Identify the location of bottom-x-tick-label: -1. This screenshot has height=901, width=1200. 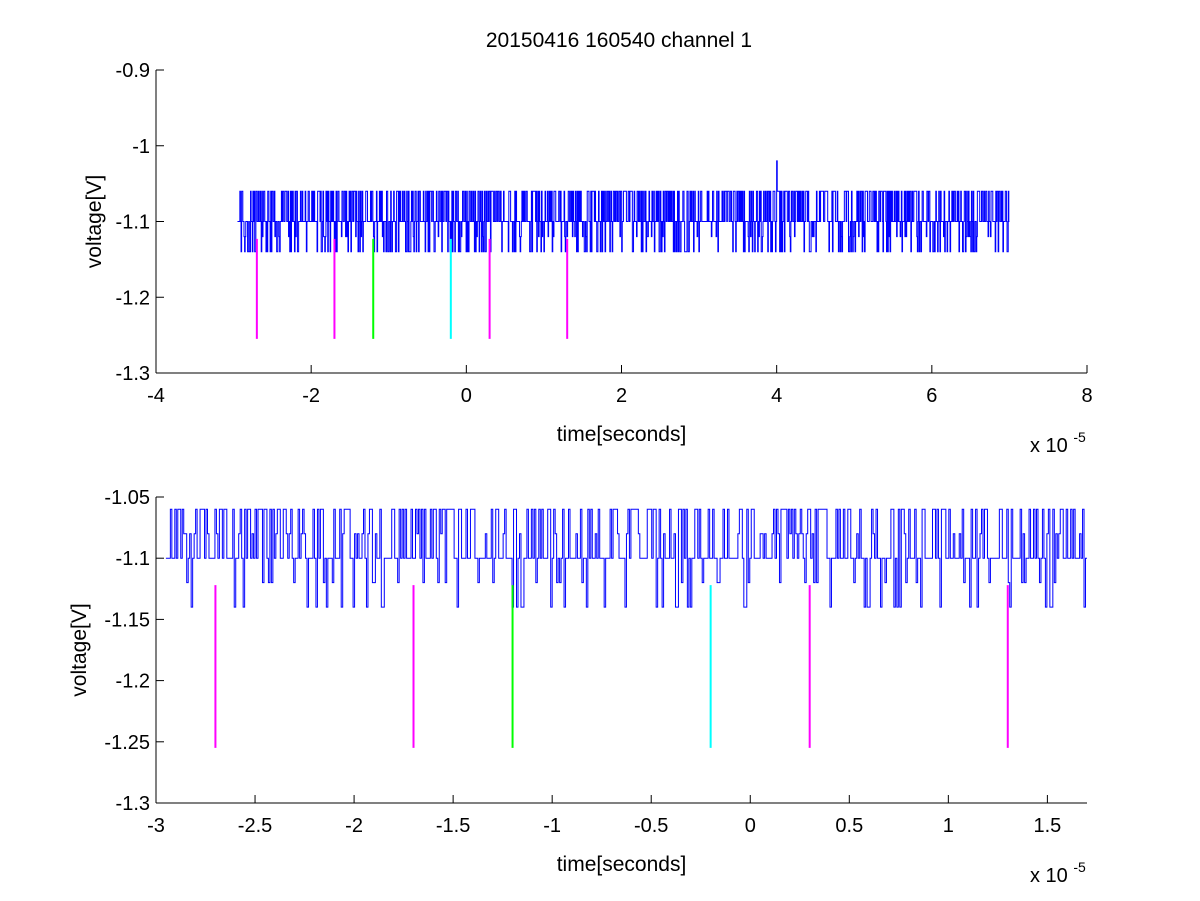
(552, 826).